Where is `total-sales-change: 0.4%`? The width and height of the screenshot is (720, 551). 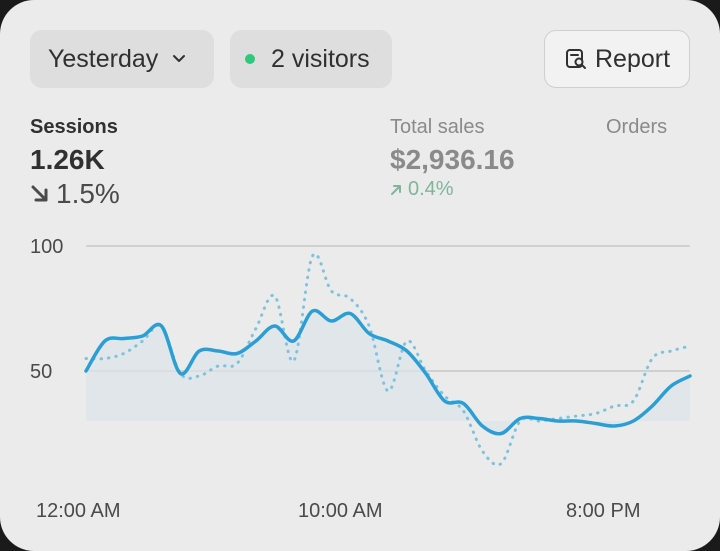
total-sales-change: 0.4% is located at coordinates (422, 189).